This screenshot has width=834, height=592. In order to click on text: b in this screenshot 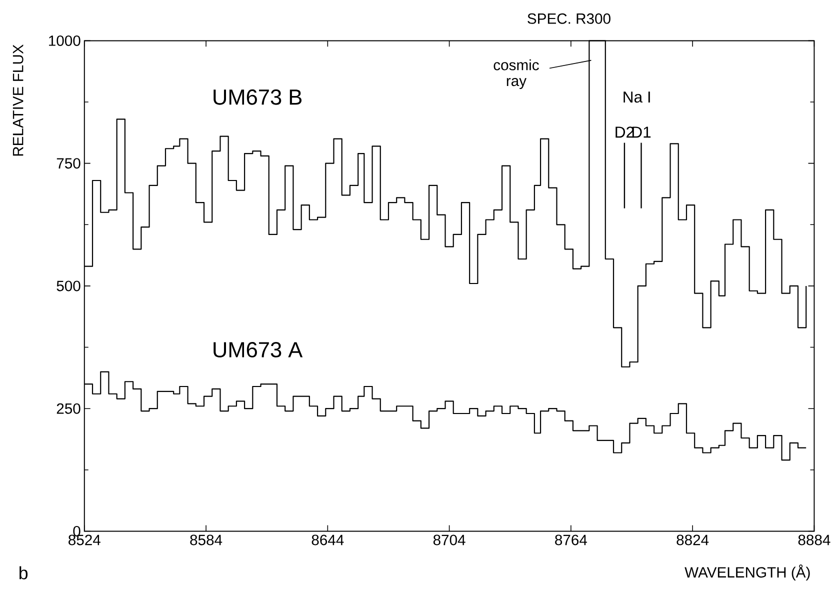, I will do `click(24, 573)`.